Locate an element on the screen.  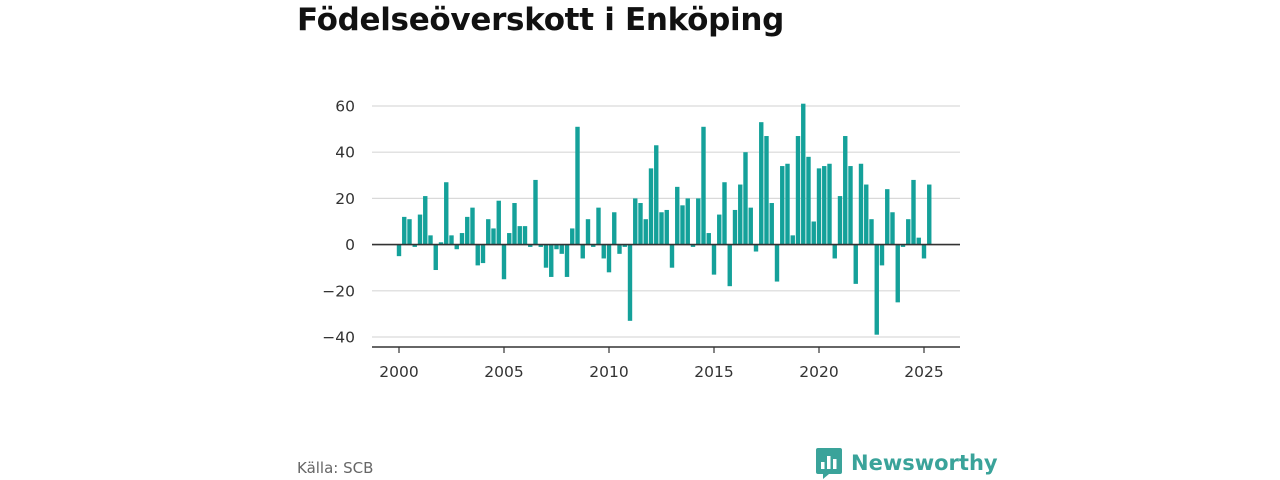
y-tick-label: 0 is located at coordinates (350, 245).